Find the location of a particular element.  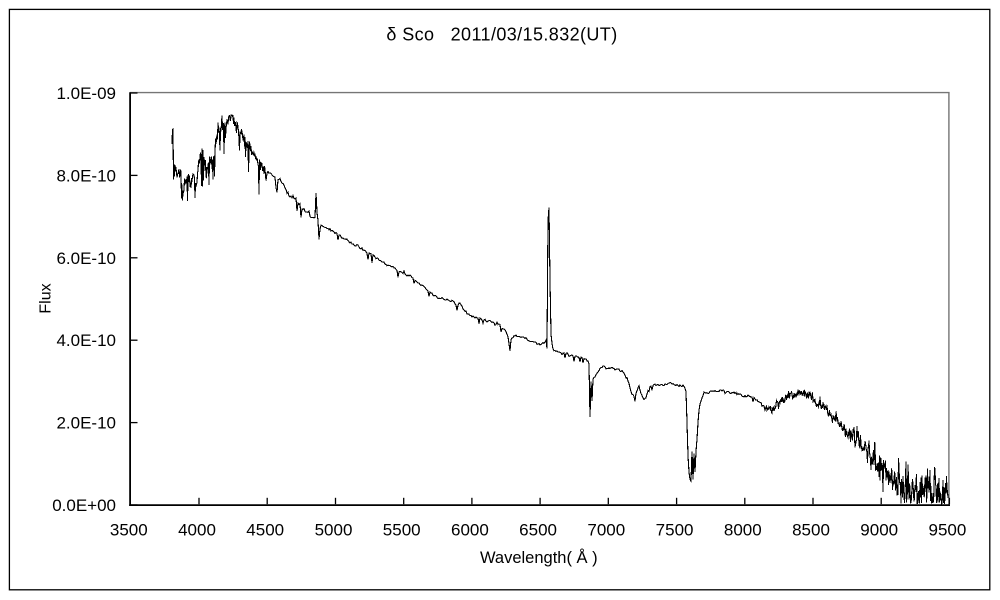

svg-text: 7000 is located at coordinates (606, 530).